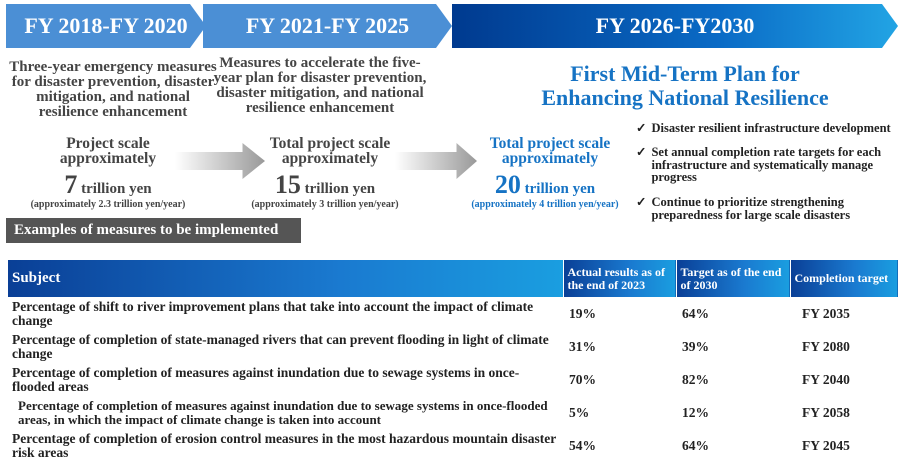 The image size is (904, 462). I want to click on target-cell: 82%, so click(695, 379).